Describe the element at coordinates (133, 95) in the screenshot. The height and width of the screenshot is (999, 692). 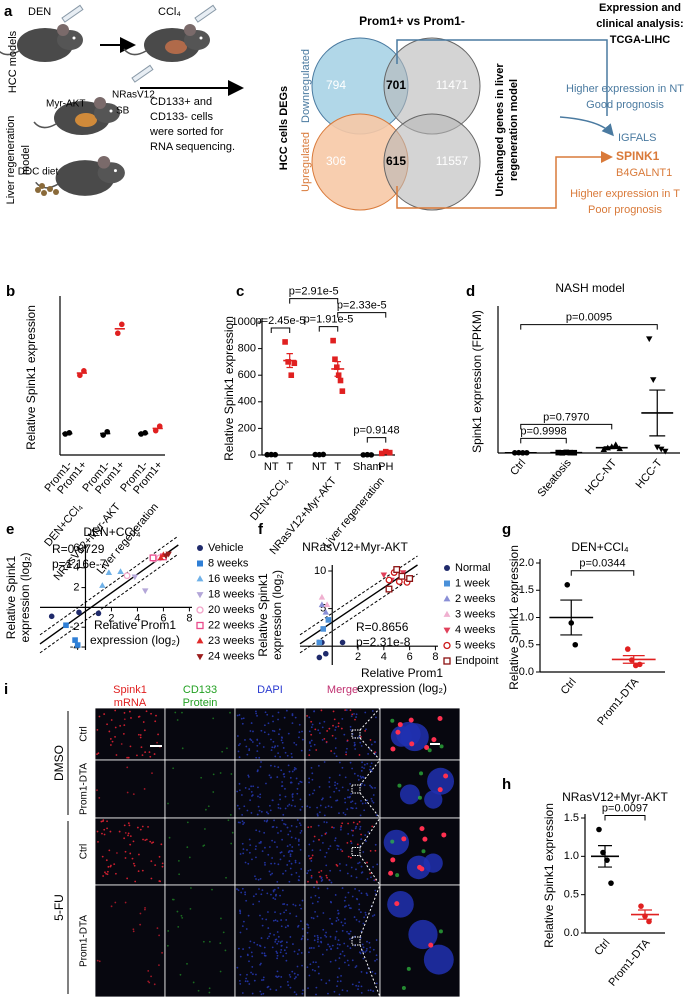
I see `label: NRasV12` at that location.